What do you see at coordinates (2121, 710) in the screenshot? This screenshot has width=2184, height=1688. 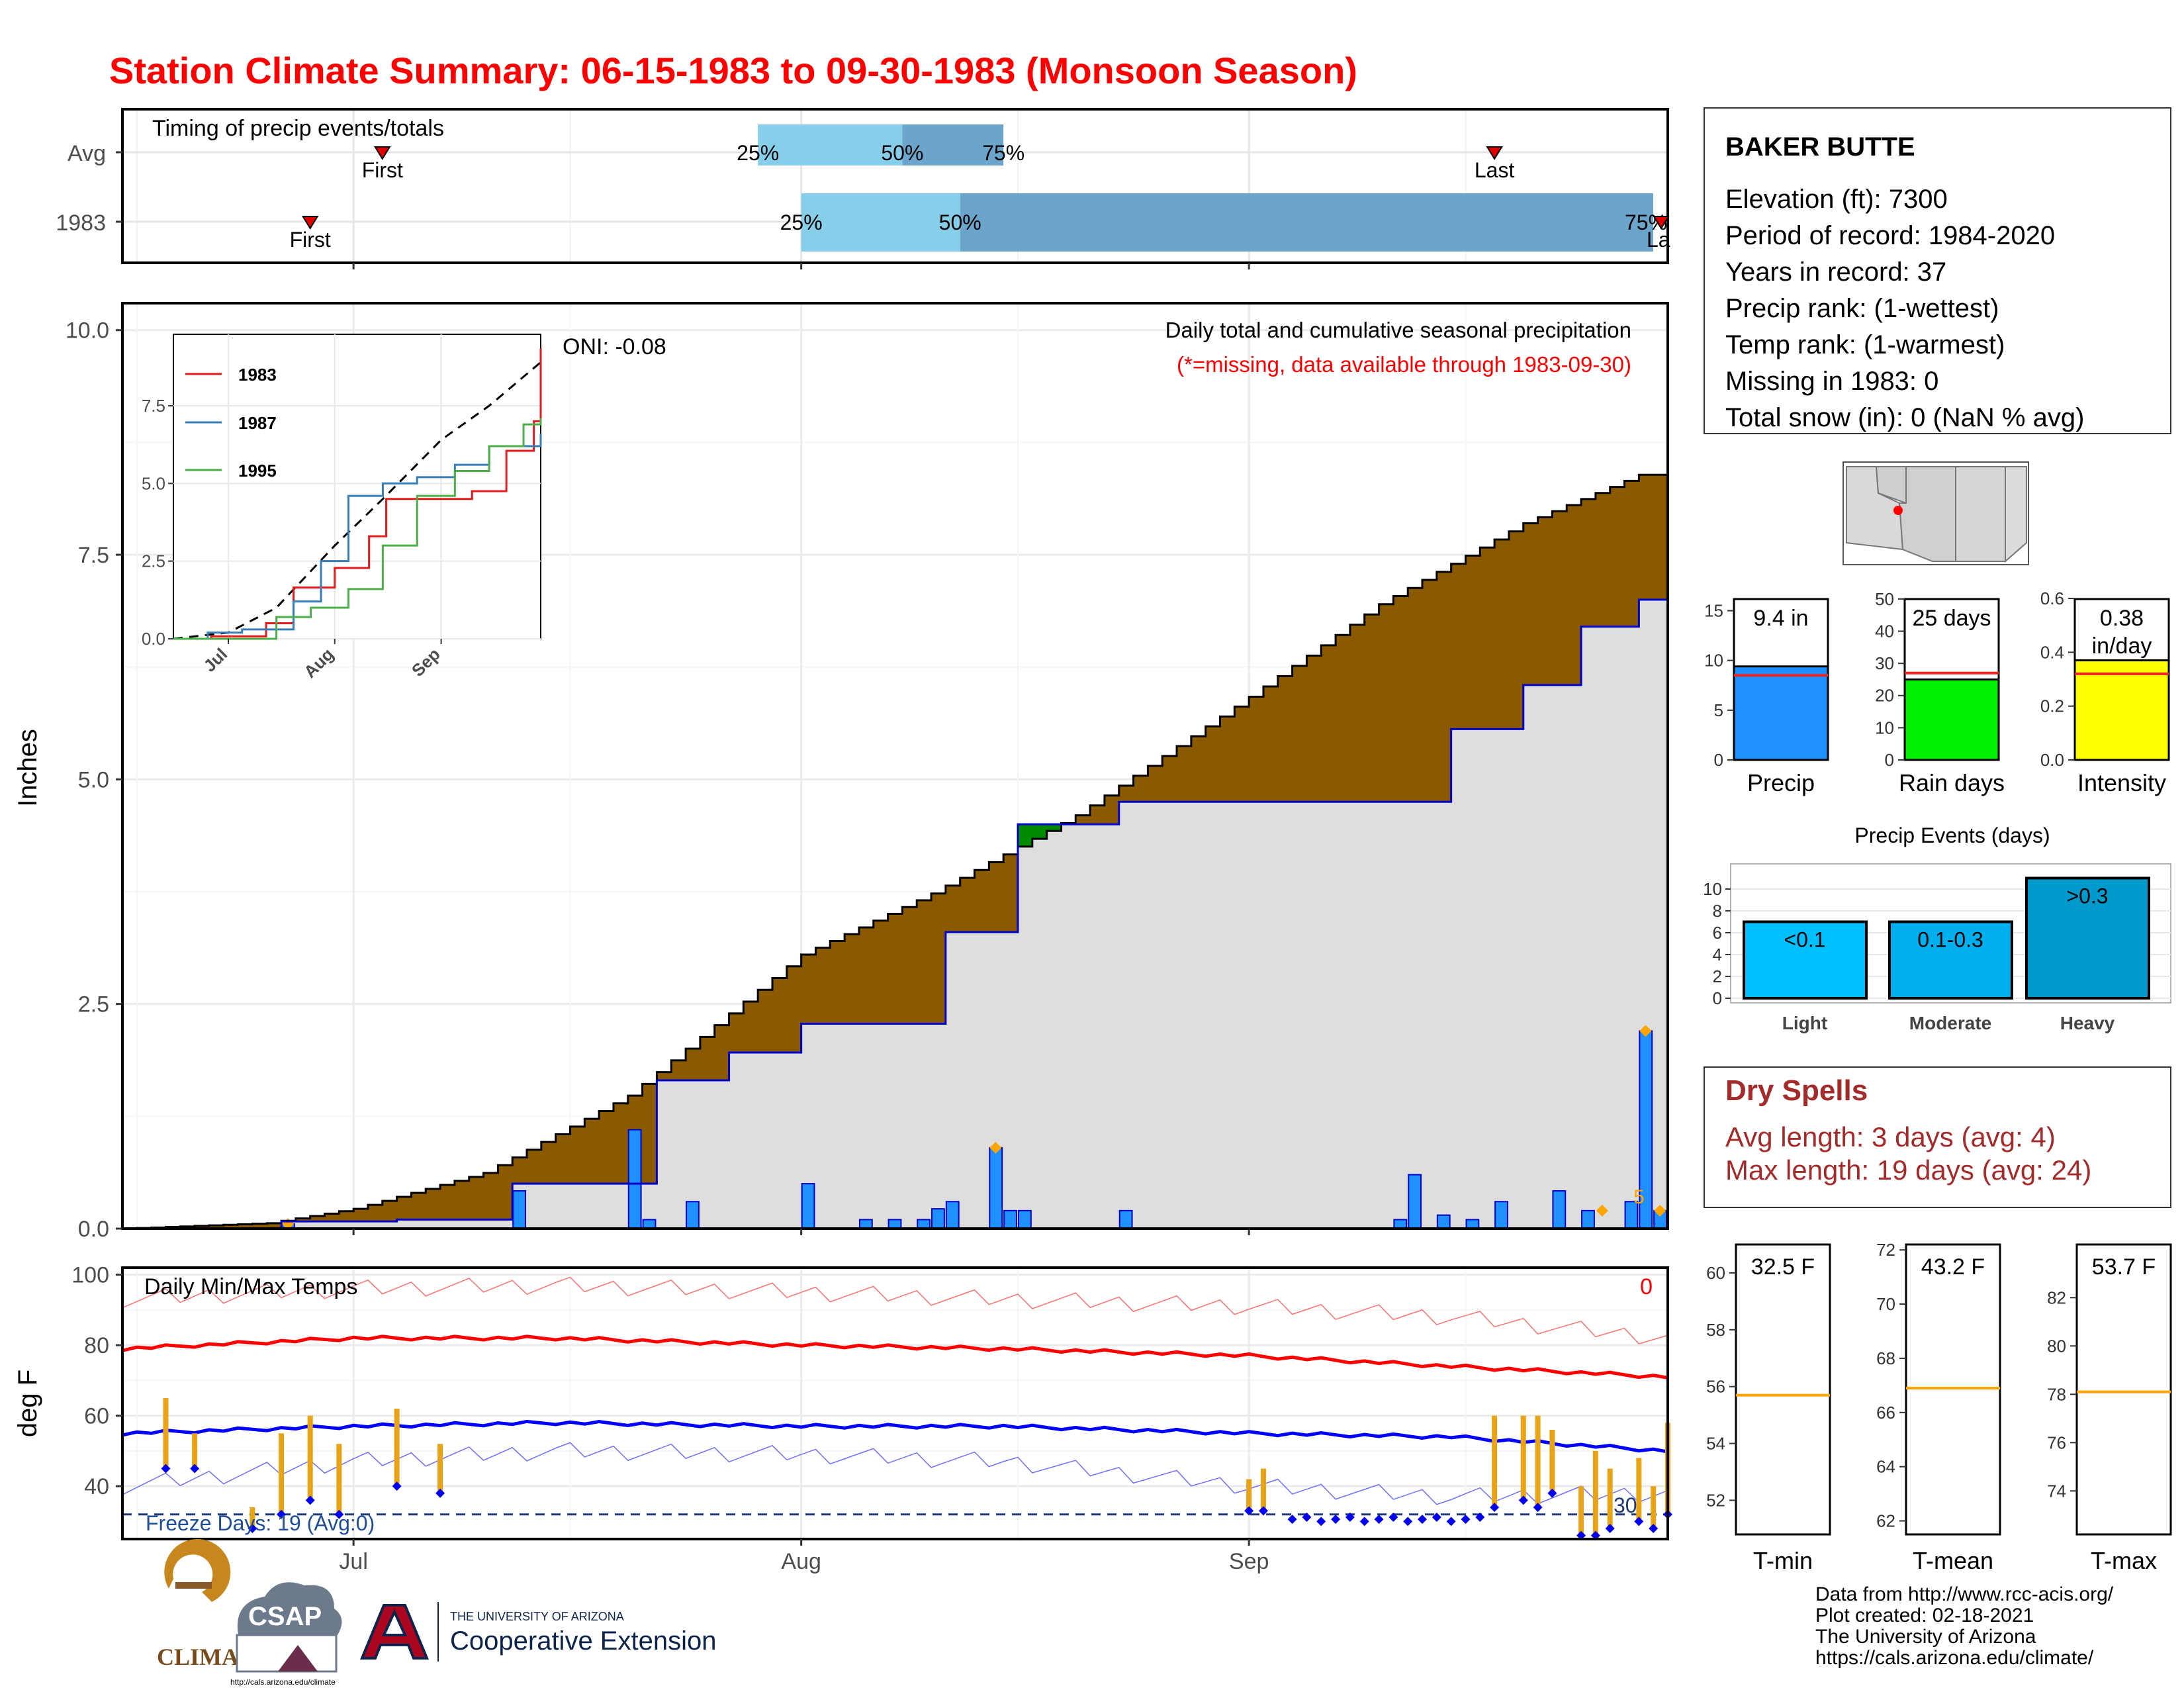 I see `summary-bar-value` at bounding box center [2121, 710].